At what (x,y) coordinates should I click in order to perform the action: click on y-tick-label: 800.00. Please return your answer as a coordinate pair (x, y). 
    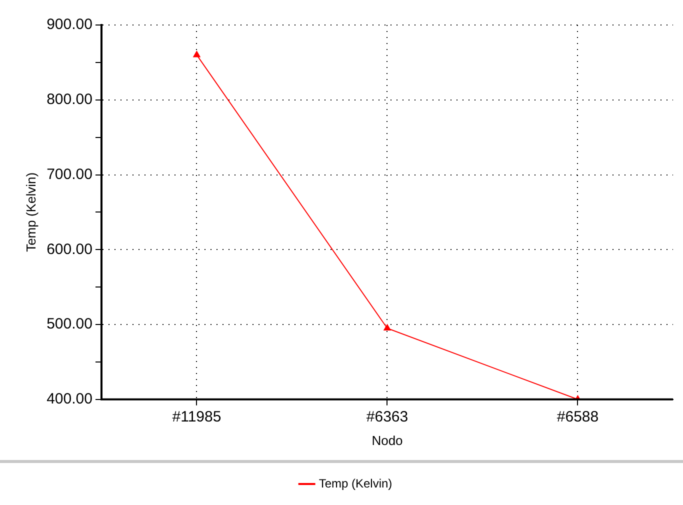
    Looking at the image, I should click on (69, 99).